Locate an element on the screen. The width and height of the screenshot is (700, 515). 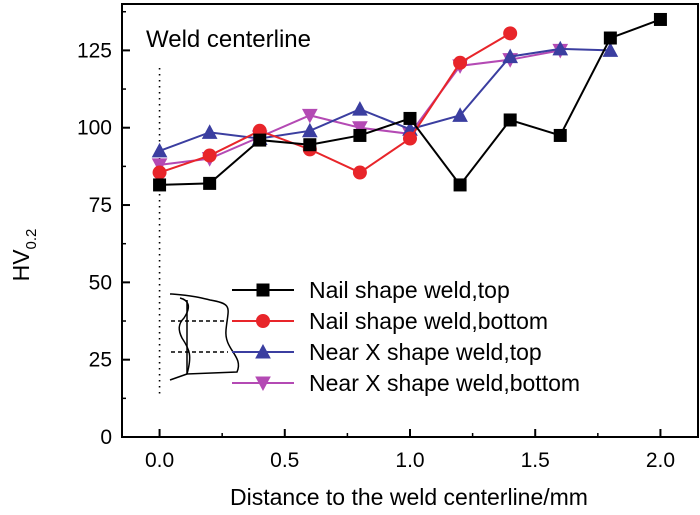
y-axis-title-main: HV is located at coordinates (21, 265).